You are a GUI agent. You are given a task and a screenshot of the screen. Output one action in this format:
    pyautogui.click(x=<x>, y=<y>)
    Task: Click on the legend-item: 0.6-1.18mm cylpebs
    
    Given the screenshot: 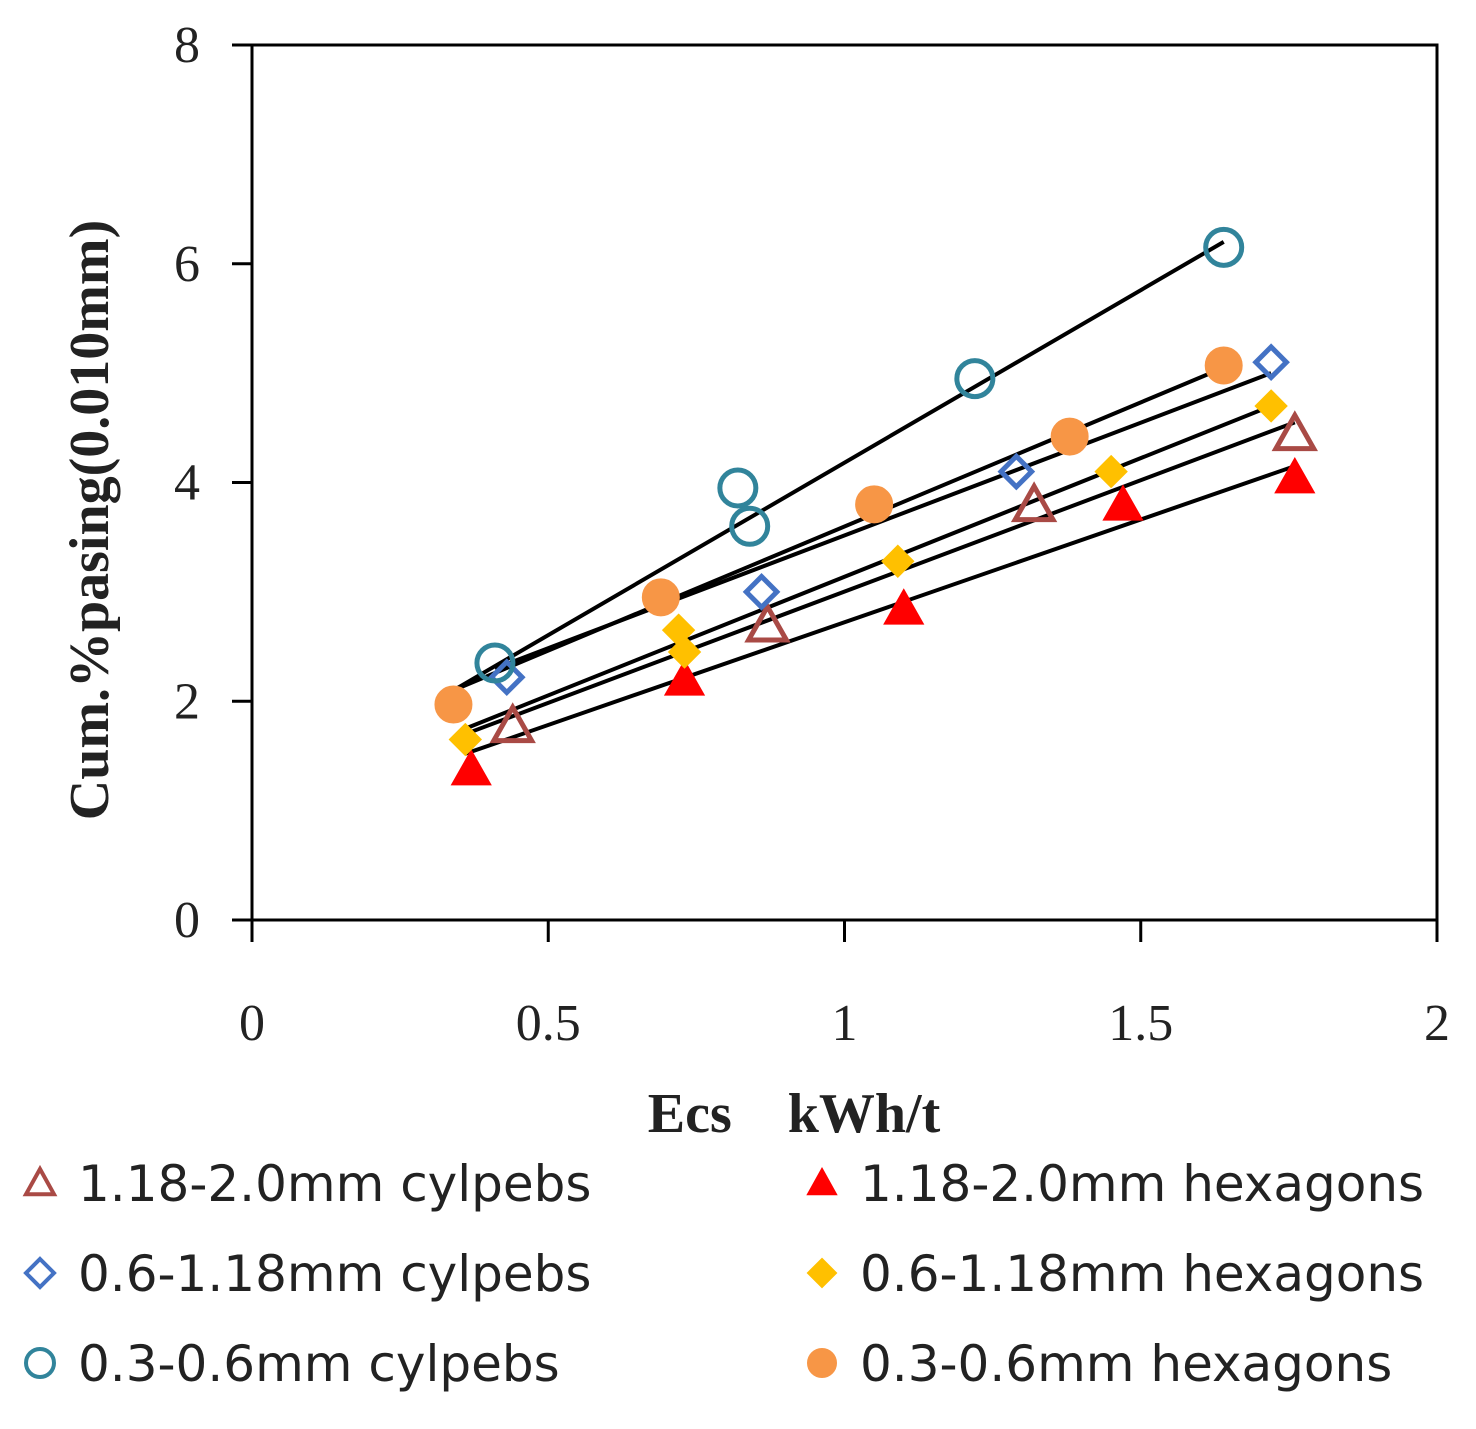 What is the action you would take?
    pyautogui.click(x=307, y=1274)
    